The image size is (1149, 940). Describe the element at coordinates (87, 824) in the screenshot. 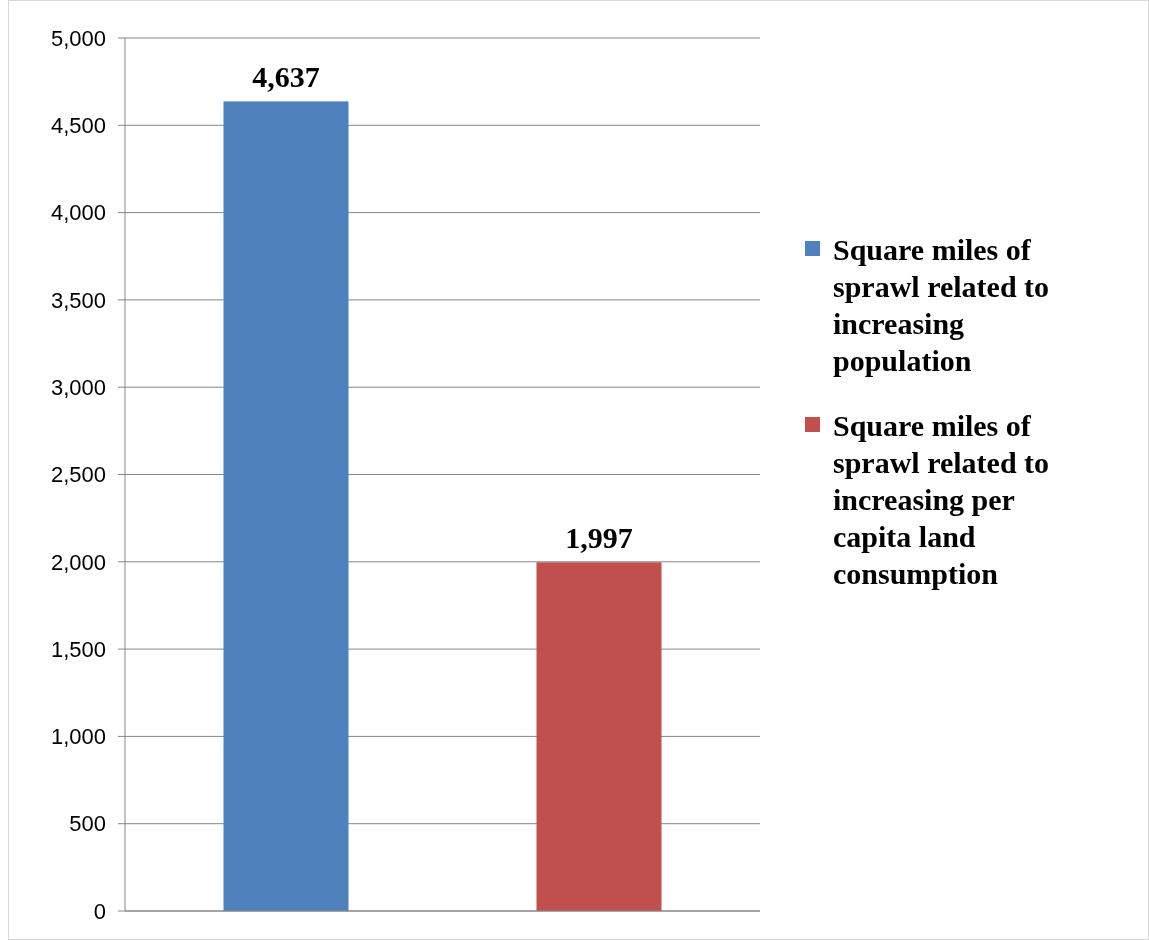

I see `y-tick-label: 500` at that location.